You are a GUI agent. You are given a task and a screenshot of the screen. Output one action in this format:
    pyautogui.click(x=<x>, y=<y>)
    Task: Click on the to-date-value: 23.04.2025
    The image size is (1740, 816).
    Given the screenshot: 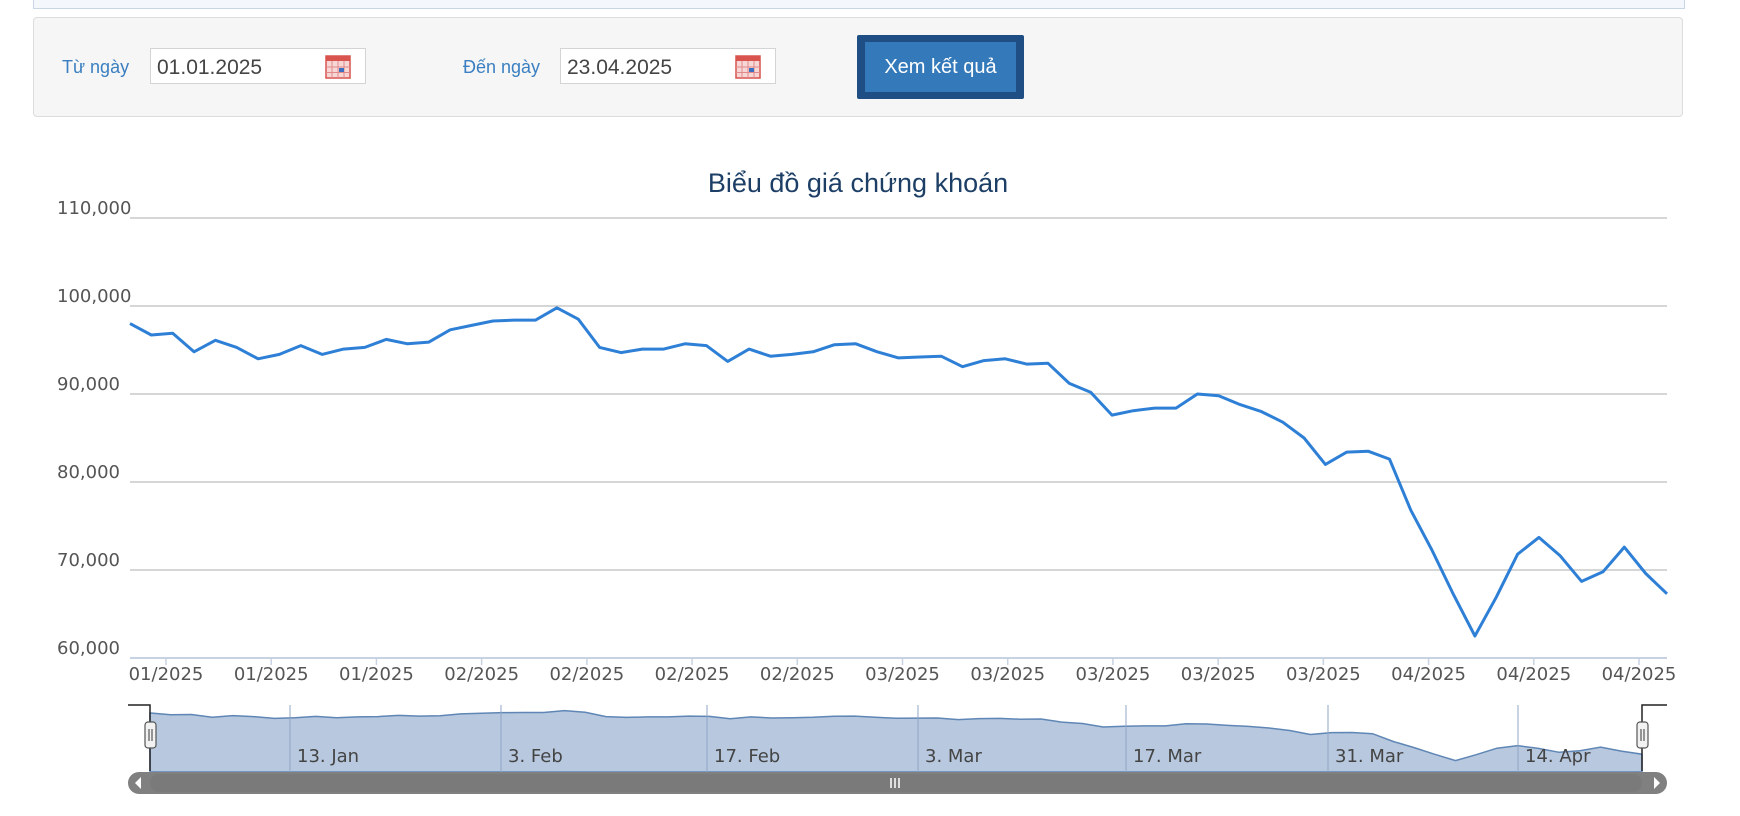 What is the action you would take?
    pyautogui.click(x=620, y=67)
    